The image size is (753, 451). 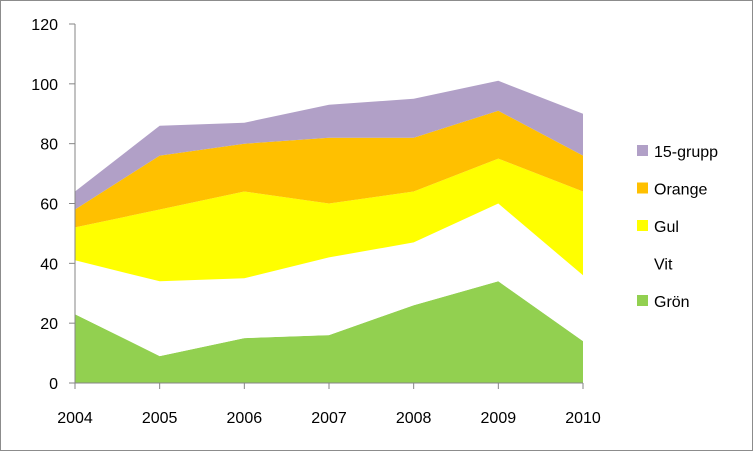 I want to click on legend-swatch-vit, so click(x=642, y=263).